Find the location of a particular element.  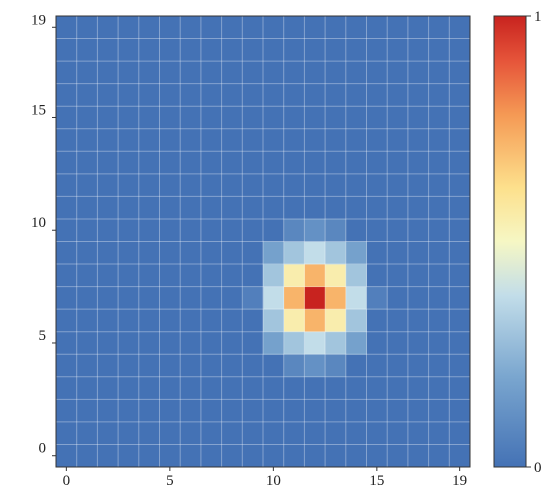

y-tick-label: 0 is located at coordinates (43, 449).